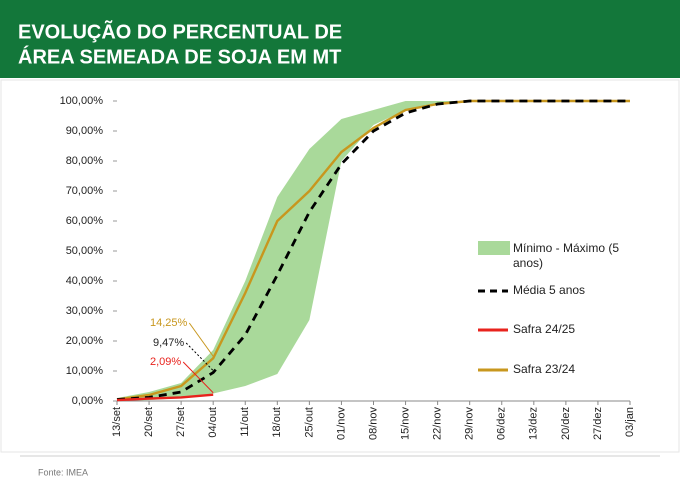  Describe the element at coordinates (87, 401) in the screenshot. I see `y-tick-label: 0,00%` at that location.